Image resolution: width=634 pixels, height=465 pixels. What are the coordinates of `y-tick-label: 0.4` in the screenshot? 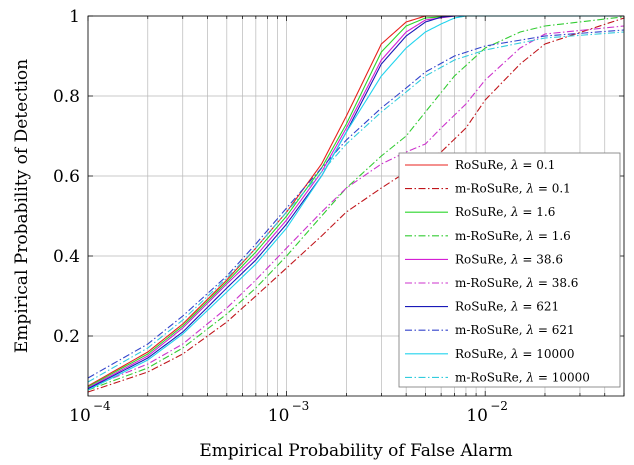 It's located at (66, 257).